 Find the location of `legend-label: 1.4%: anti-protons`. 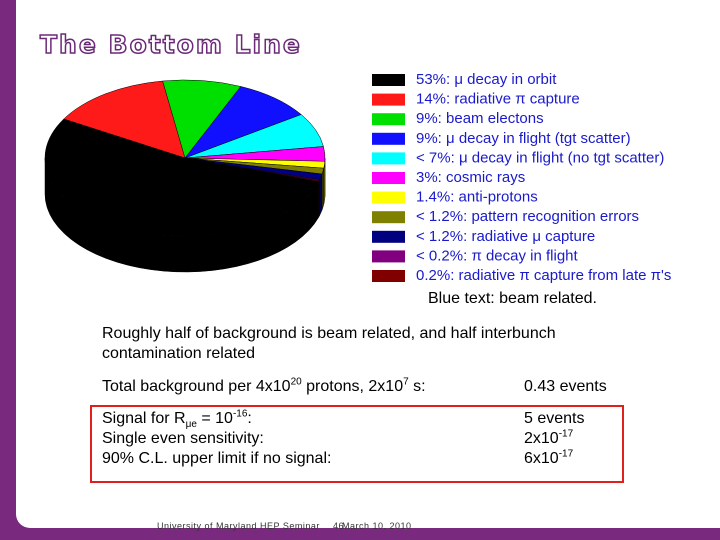

legend-label: 1.4%: anti-protons is located at coordinates (477, 197).